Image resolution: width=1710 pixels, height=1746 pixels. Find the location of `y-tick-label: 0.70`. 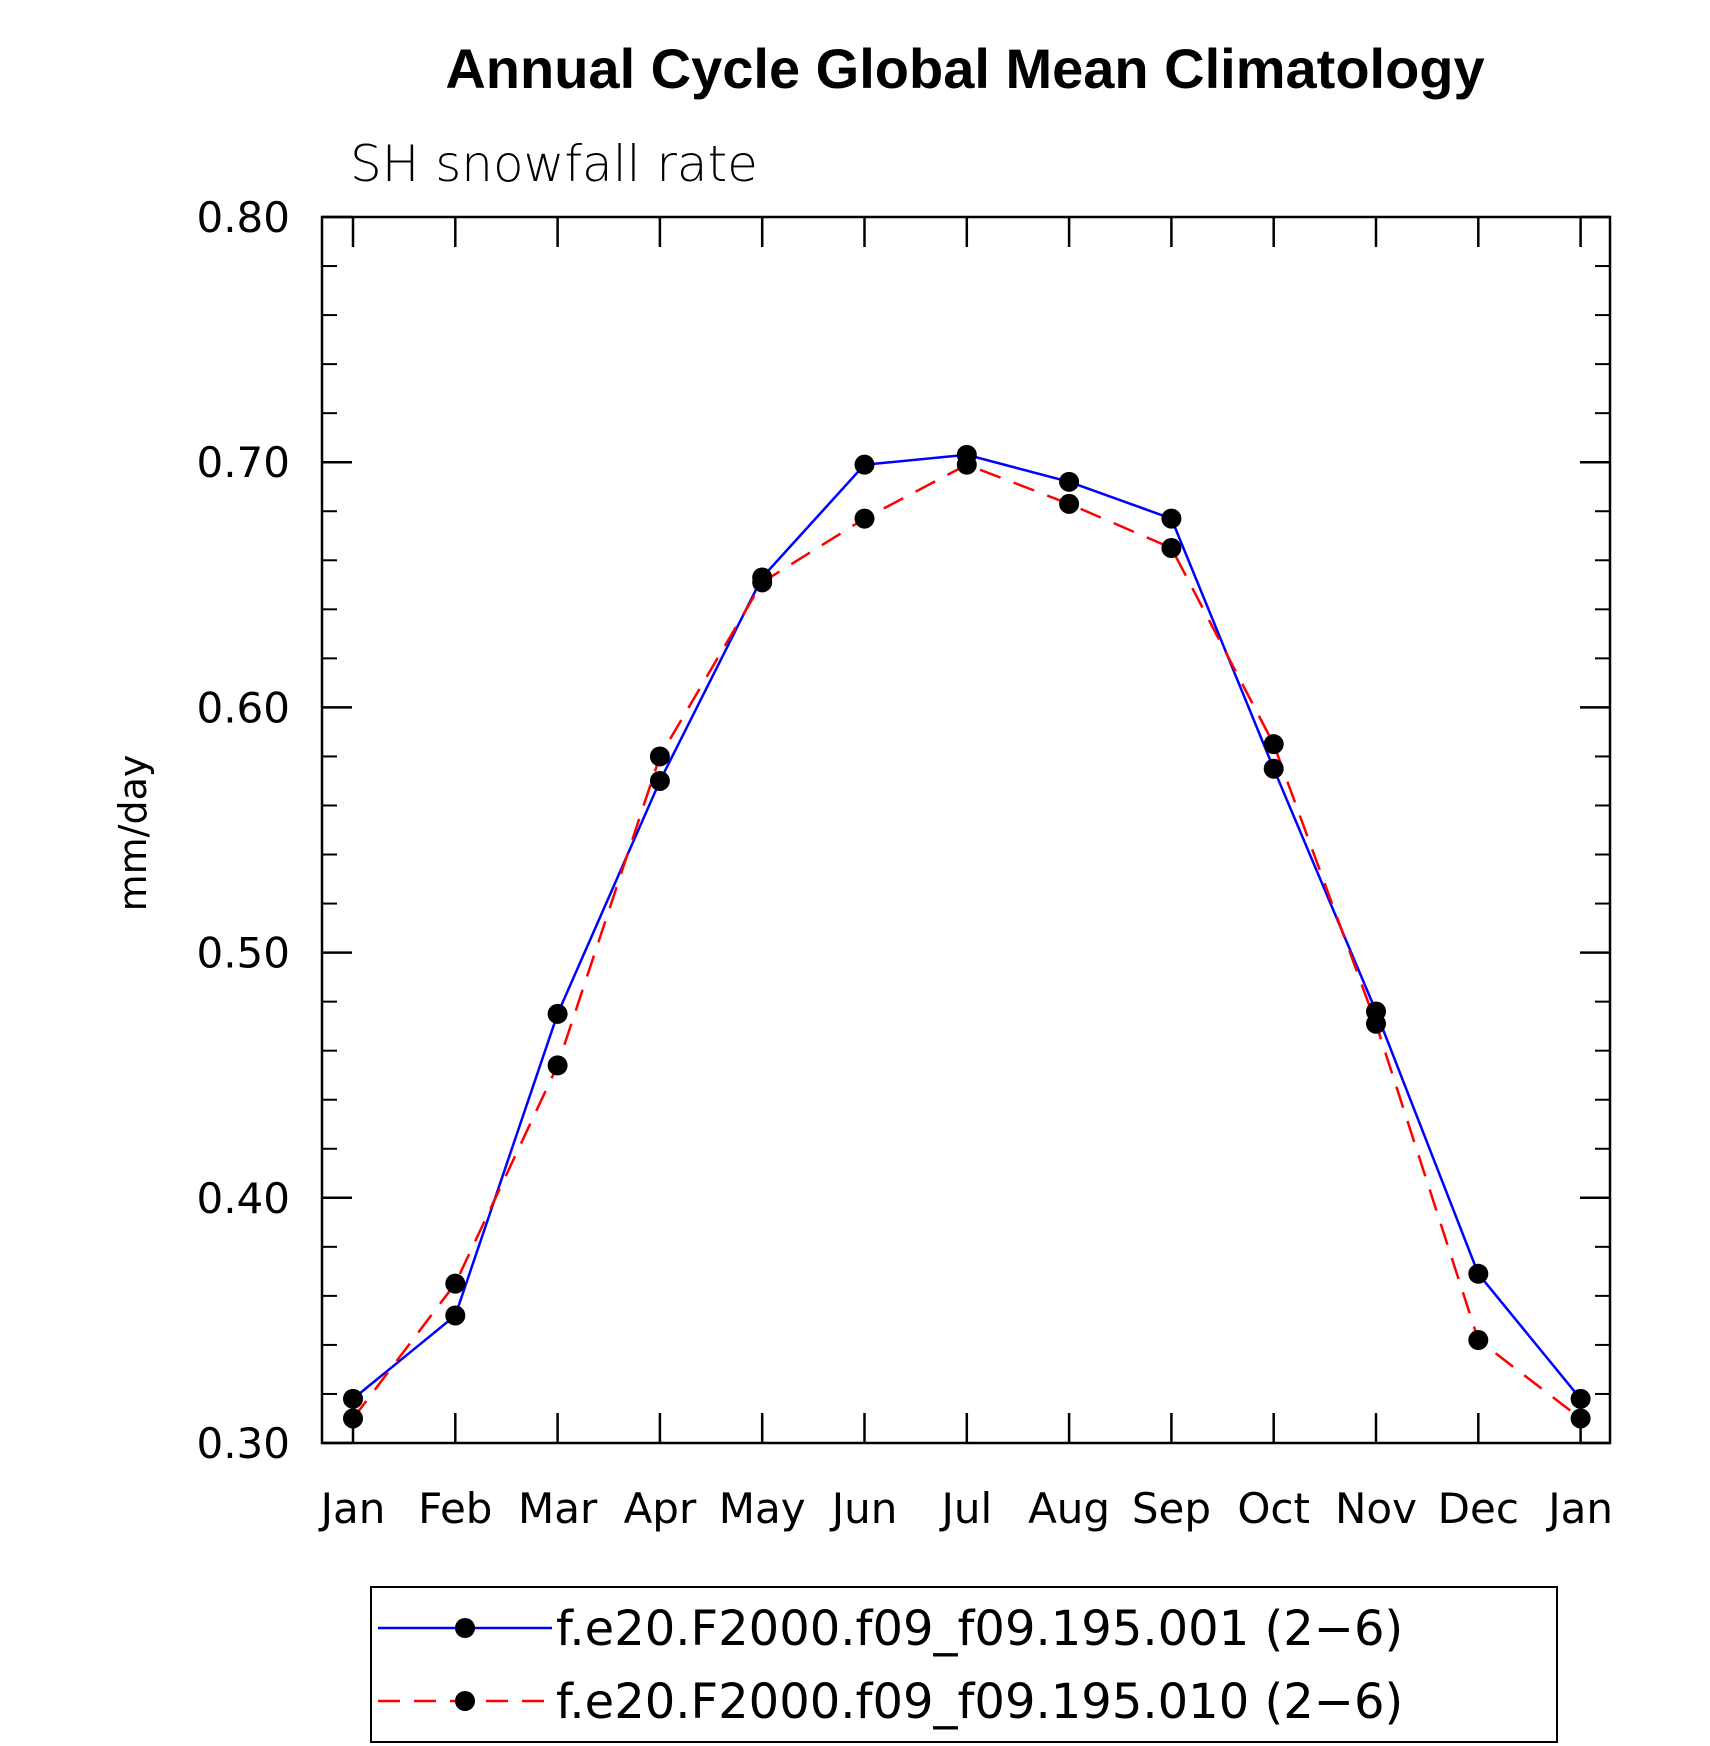

y-tick-label: 0.70 is located at coordinates (243, 462).